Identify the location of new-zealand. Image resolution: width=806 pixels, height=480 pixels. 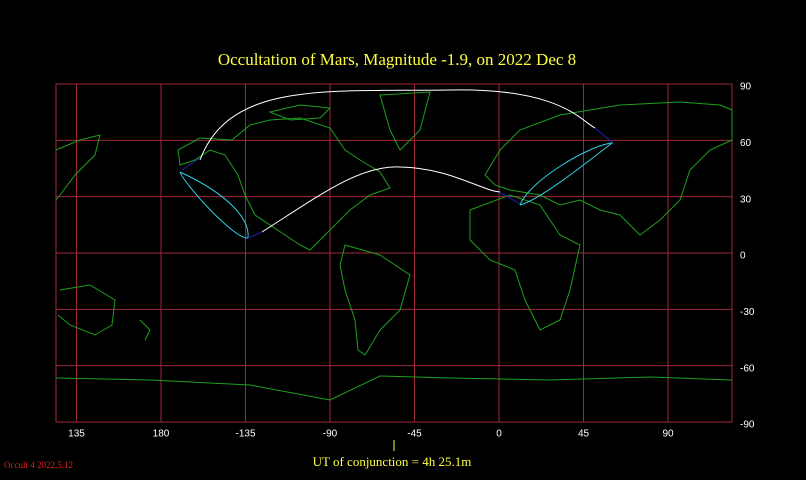
(145, 330).